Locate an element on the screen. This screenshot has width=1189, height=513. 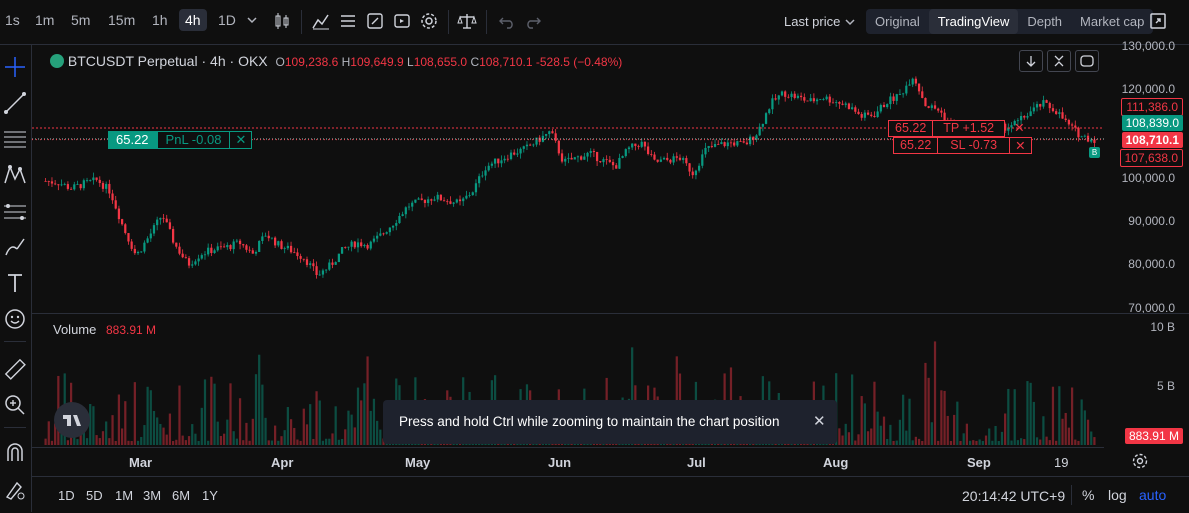
redo-icon is located at coordinates (533, 21).